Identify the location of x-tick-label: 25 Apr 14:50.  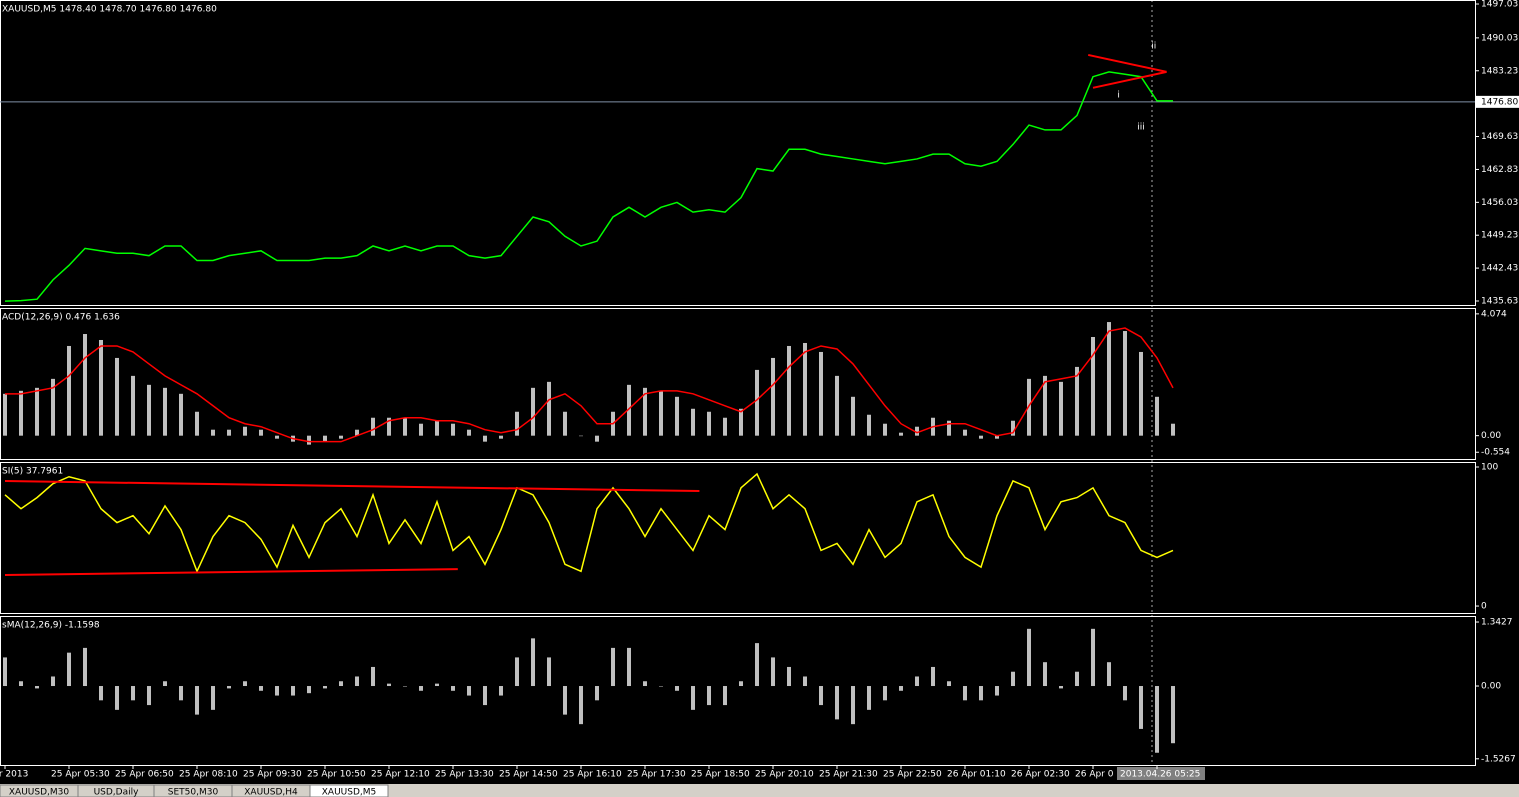
(528, 775).